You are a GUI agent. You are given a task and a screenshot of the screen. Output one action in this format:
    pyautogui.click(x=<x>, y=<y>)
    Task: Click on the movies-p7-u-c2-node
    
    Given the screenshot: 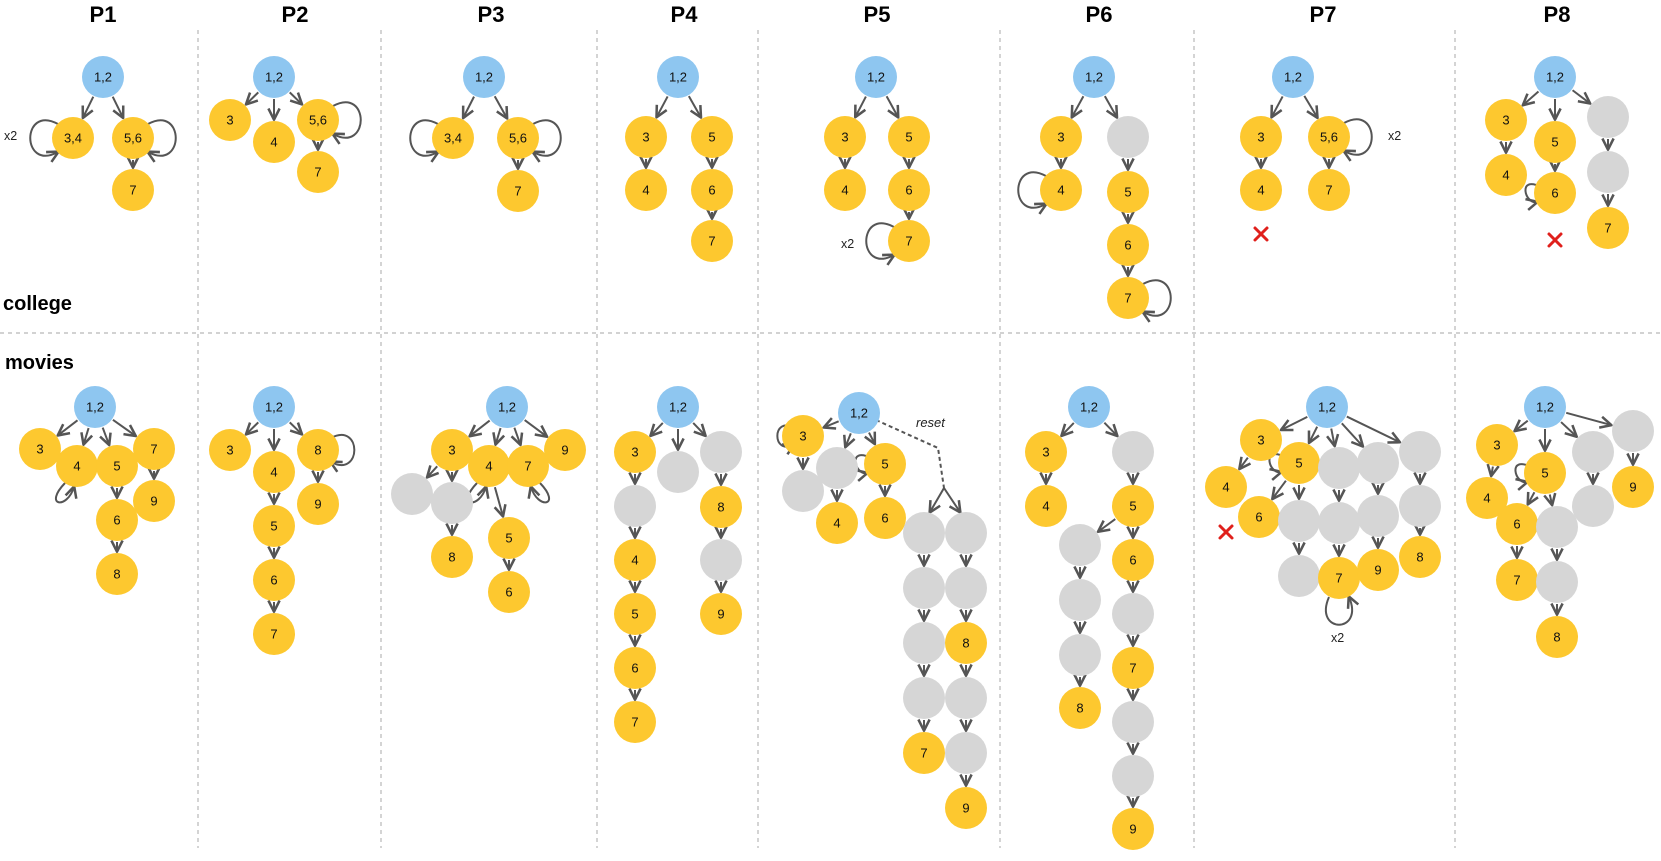 What is the action you would take?
    pyautogui.click(x=1339, y=523)
    